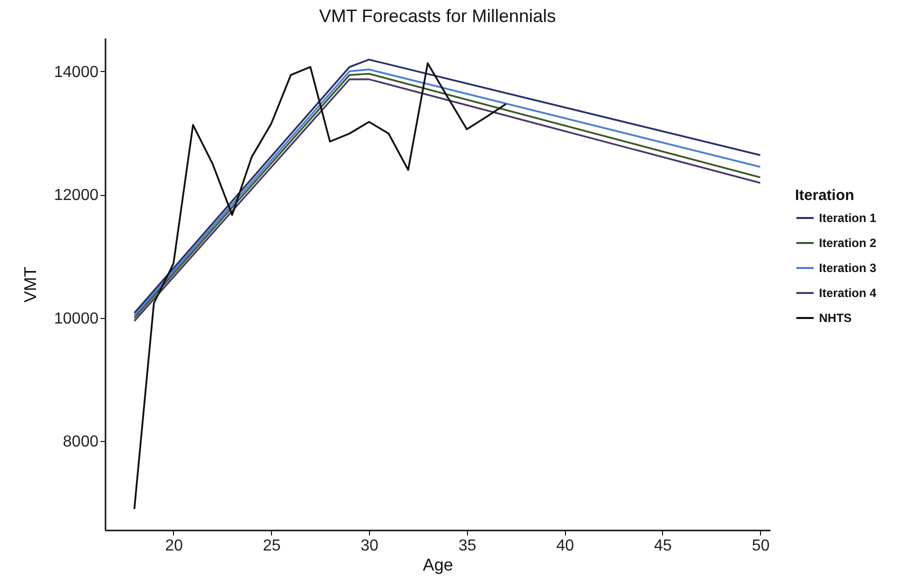  I want to click on x-tick-label: 40, so click(565, 546).